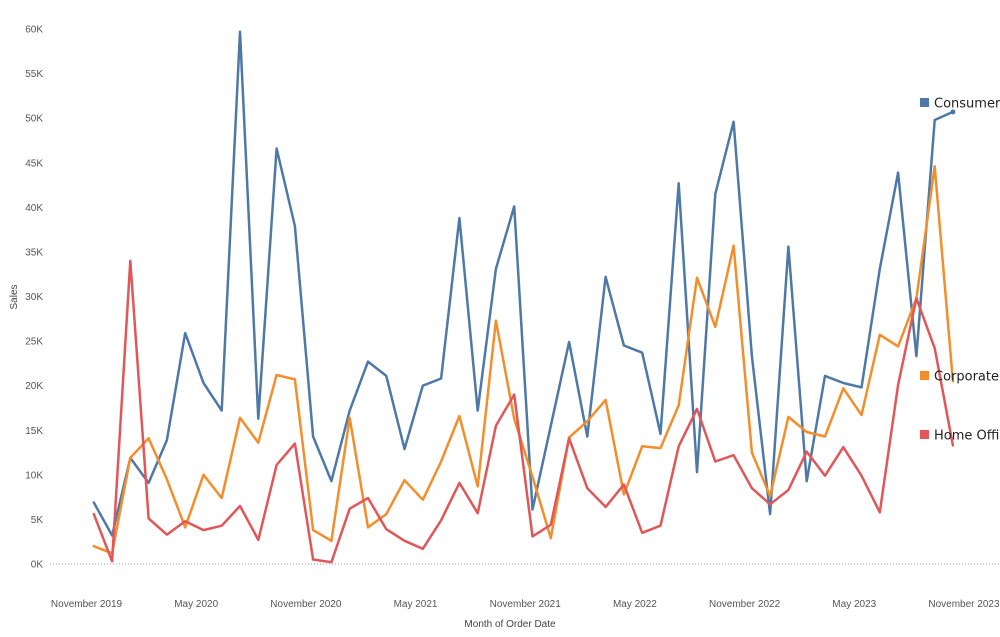 This screenshot has height=637, width=1000. What do you see at coordinates (960, 270) in the screenshot?
I see `legend: Consumer Corporate Home Office` at bounding box center [960, 270].